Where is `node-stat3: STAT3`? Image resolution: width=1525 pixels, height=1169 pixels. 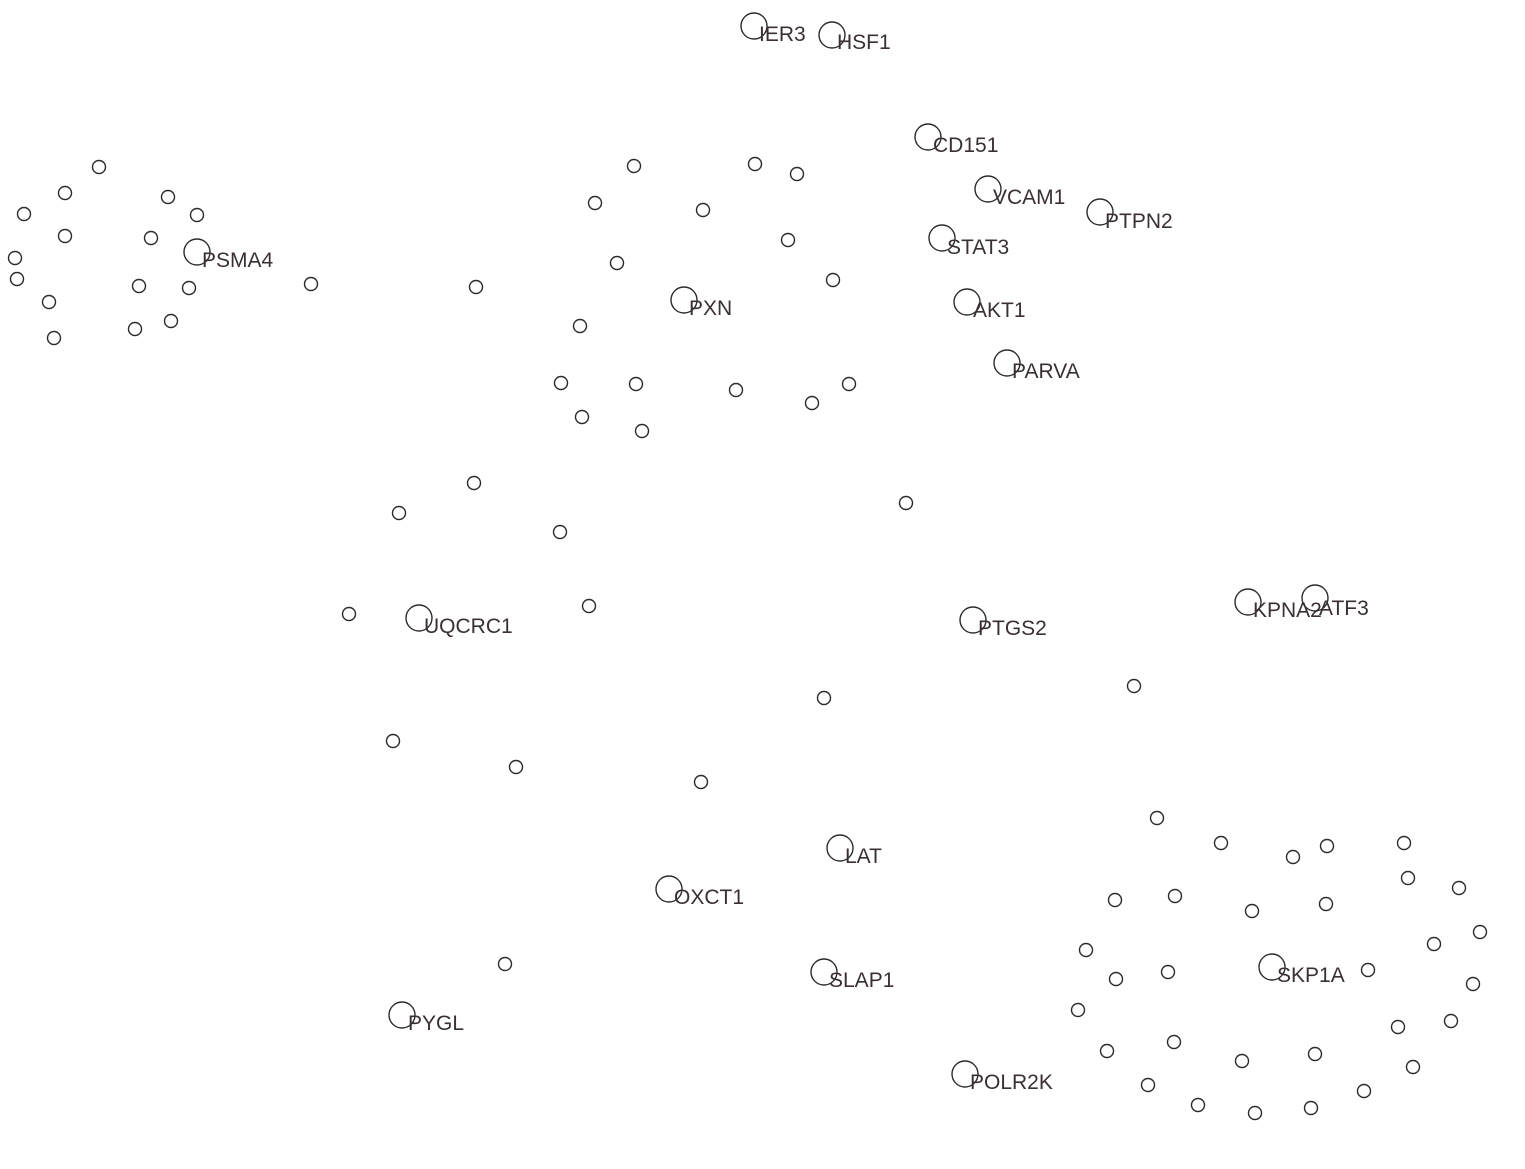 node-stat3: STAT3 is located at coordinates (968, 241).